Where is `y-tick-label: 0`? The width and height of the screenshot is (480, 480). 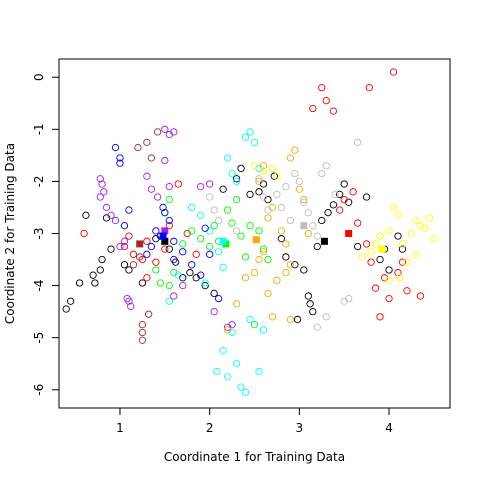
y-tick-label: 0 is located at coordinates (39, 77).